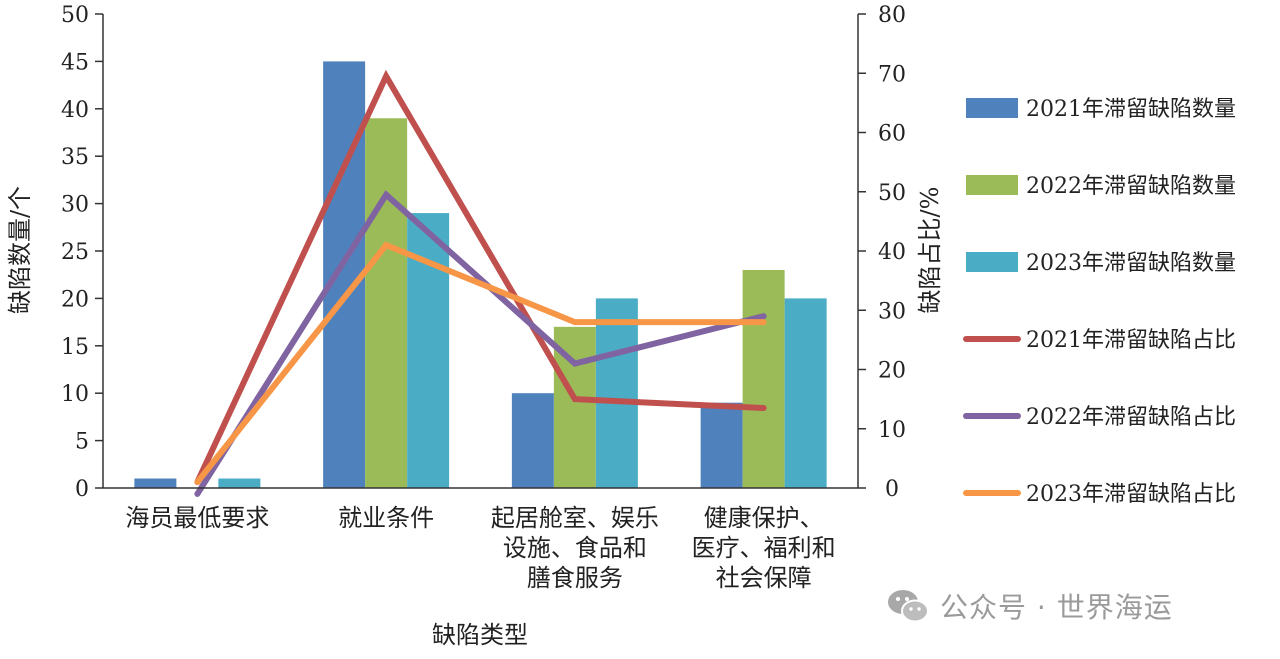 The height and width of the screenshot is (659, 1280). What do you see at coordinates (892, 311) in the screenshot?
I see `right-tick-label: 30` at bounding box center [892, 311].